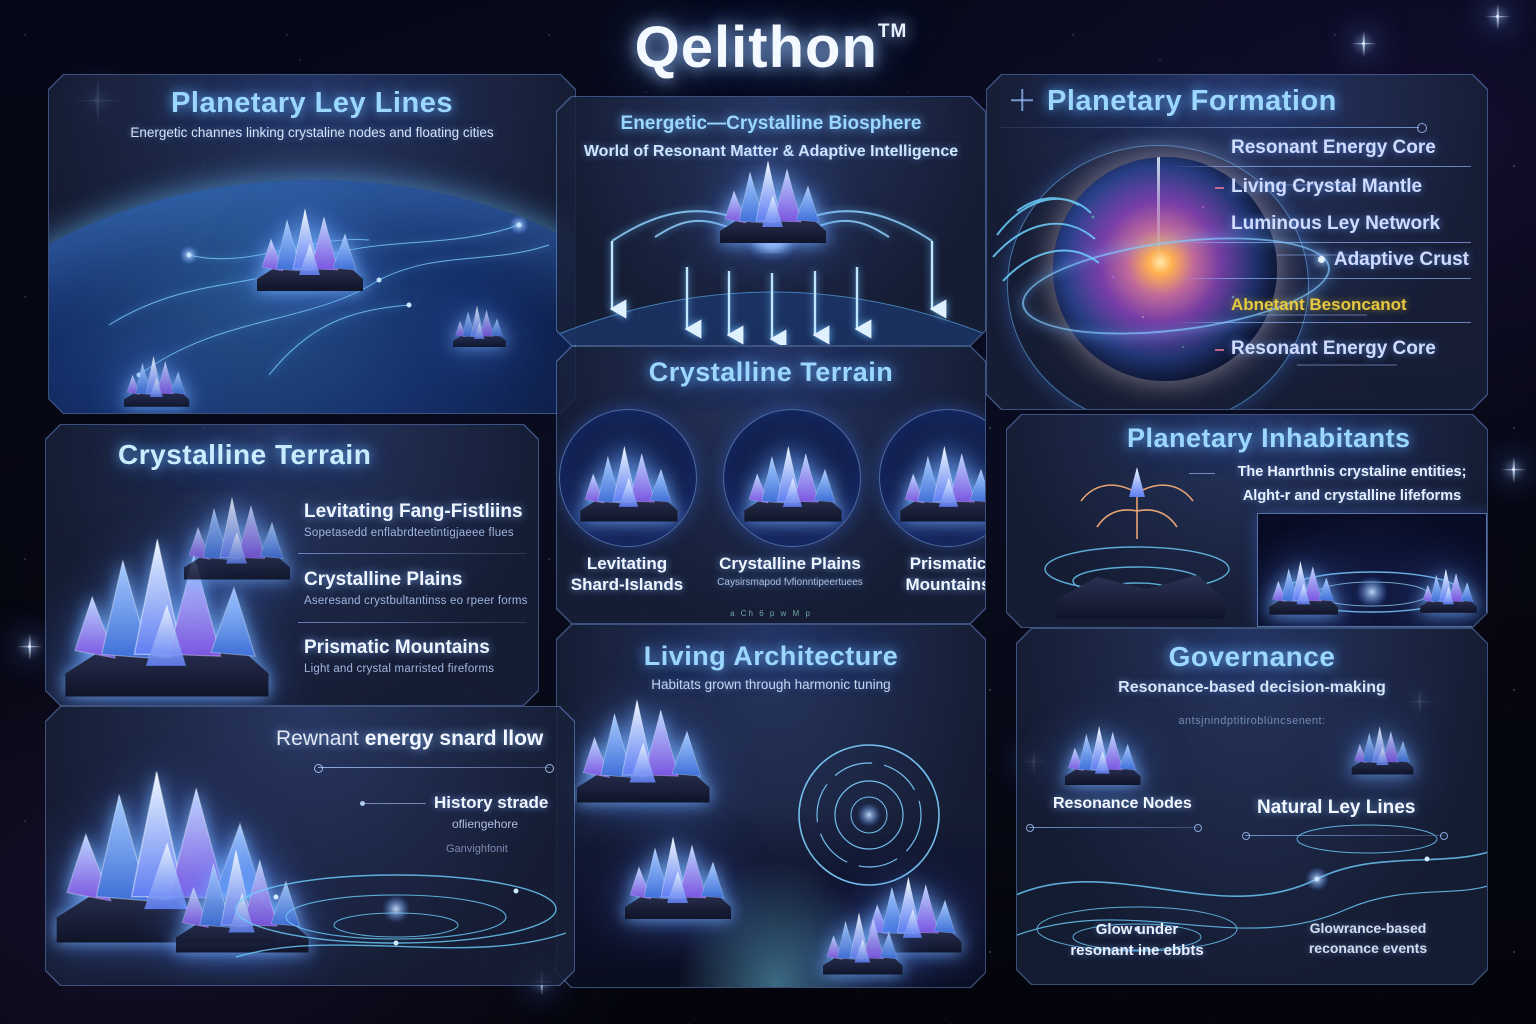 This screenshot has height=1024, width=1536. Describe the element at coordinates (1252, 721) in the screenshot. I see `governance-micro-caption: antsjnindptitiroblüncsenent:` at that location.